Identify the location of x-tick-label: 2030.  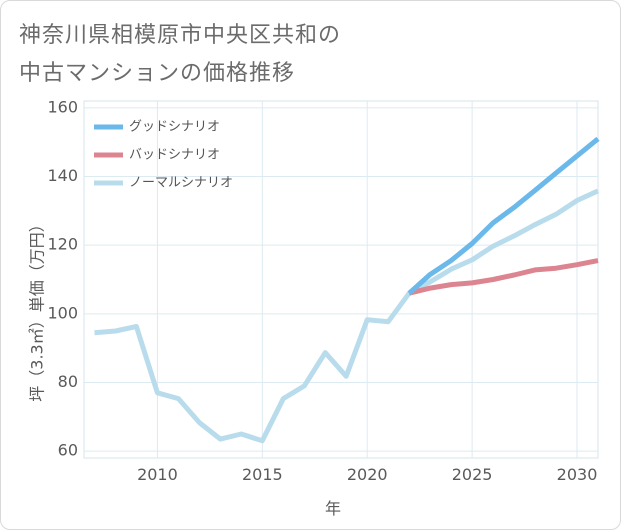
(577, 474).